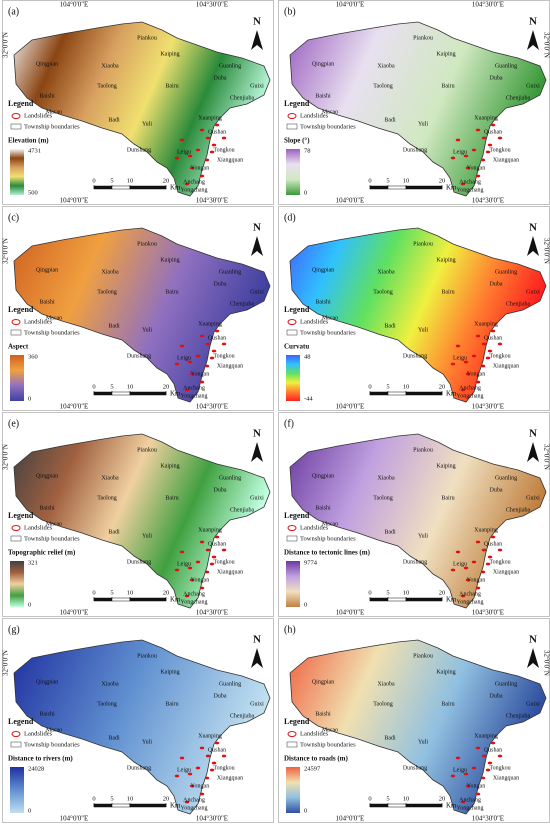 This screenshot has height=830, width=550. Describe the element at coordinates (29, 398) in the screenshot. I see `legend-min: 0` at that location.